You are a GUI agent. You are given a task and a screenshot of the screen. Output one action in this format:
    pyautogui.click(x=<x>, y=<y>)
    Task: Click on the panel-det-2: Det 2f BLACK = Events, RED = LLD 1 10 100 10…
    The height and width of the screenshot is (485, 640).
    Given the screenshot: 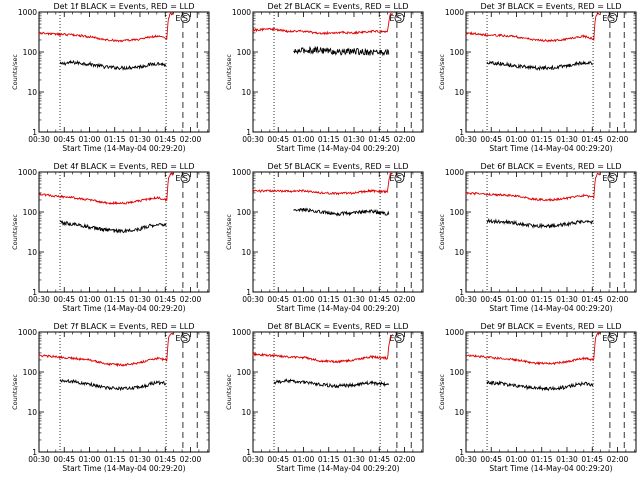 What is the action you would take?
    pyautogui.click(x=324, y=77)
    